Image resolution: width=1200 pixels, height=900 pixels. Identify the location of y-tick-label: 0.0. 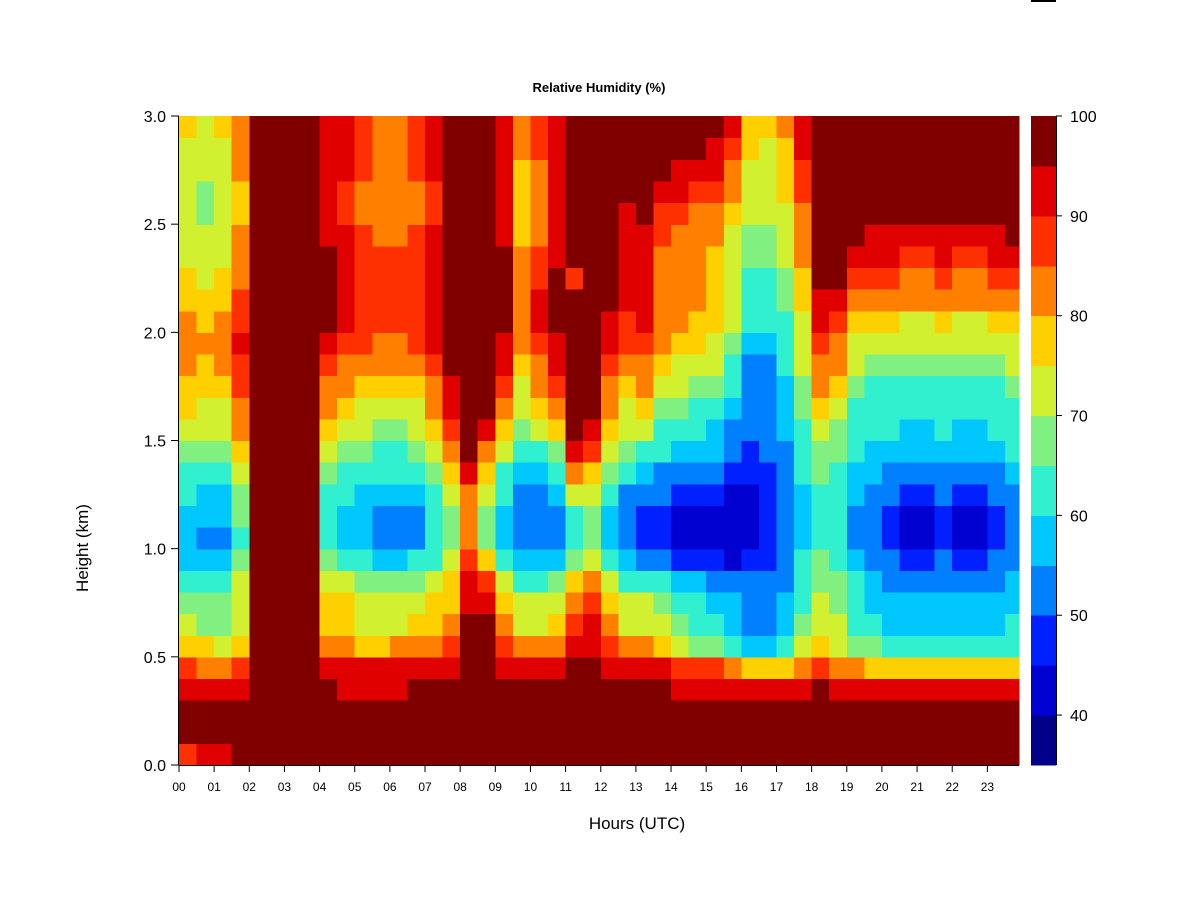
(155, 766).